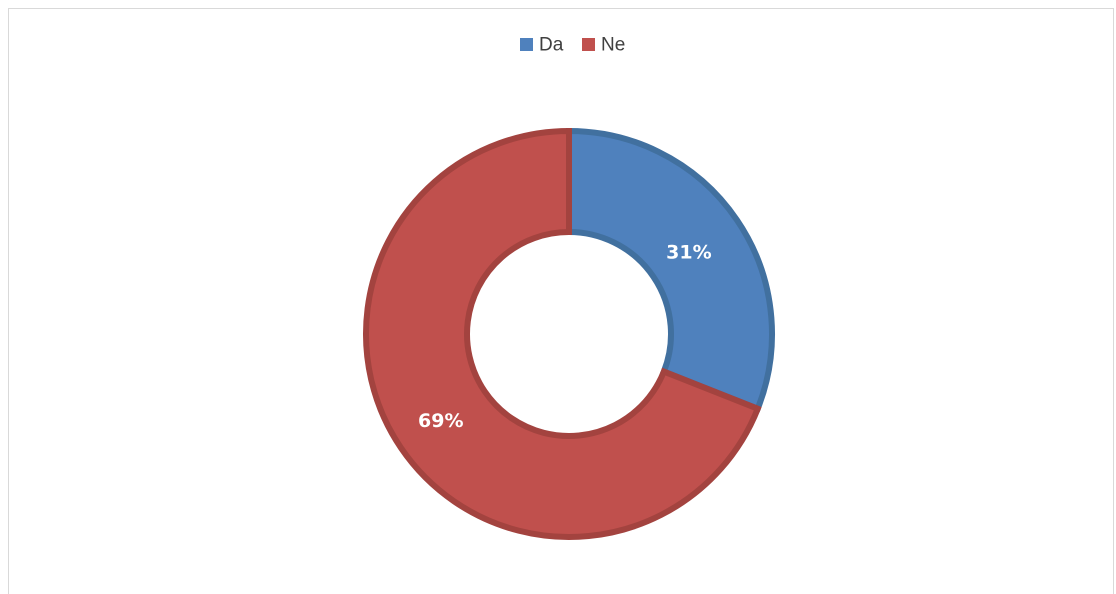  What do you see at coordinates (565, 336) in the screenshot?
I see `data-labels: 31% 69%` at bounding box center [565, 336].